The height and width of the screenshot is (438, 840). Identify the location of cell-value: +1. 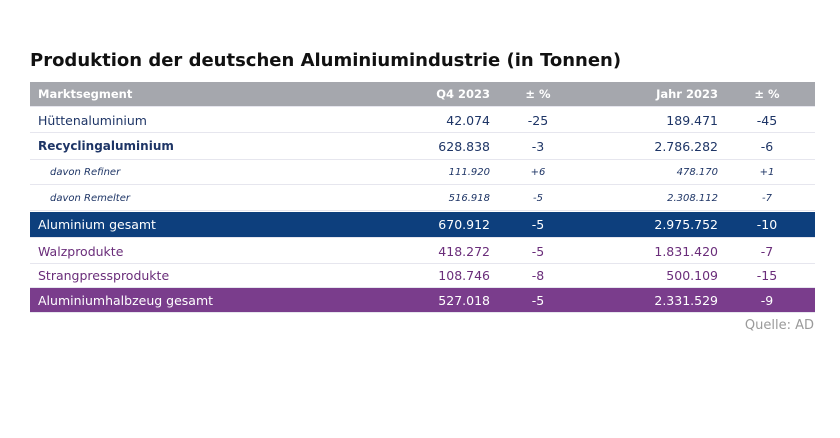
(767, 172).